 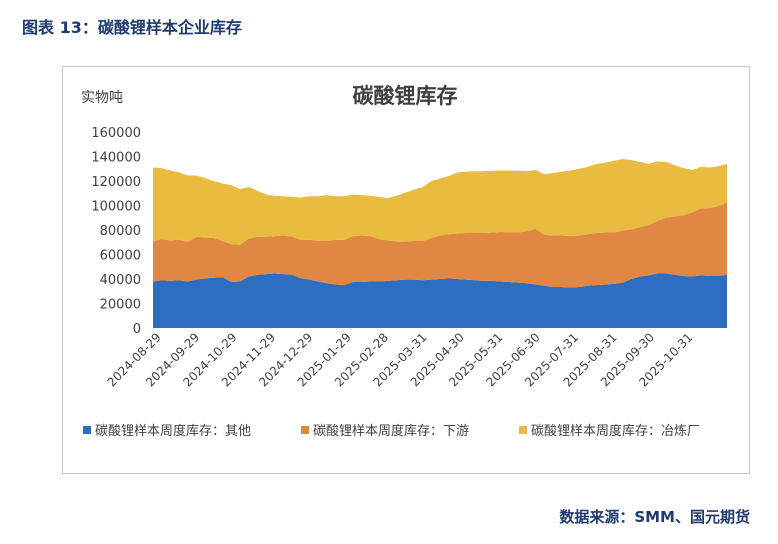 I want to click on legend: 碳酸锂样本周度库存：其他 碳酸锂样本周度库存：下游 碳酸锂样本周度库存：冶炼厂, so click(x=391, y=431).